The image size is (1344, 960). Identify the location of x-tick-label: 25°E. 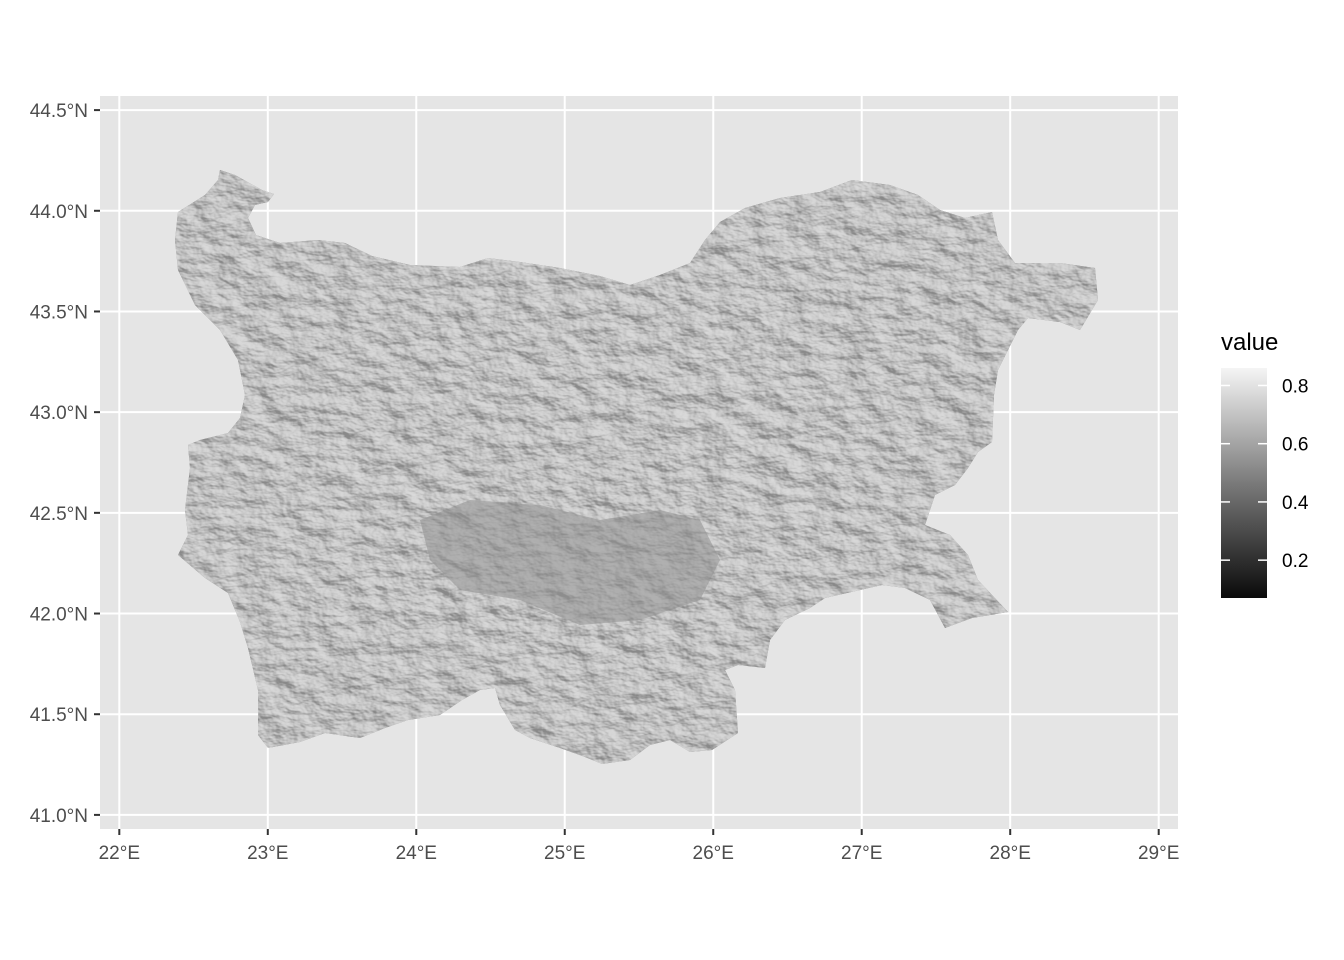
(564, 853).